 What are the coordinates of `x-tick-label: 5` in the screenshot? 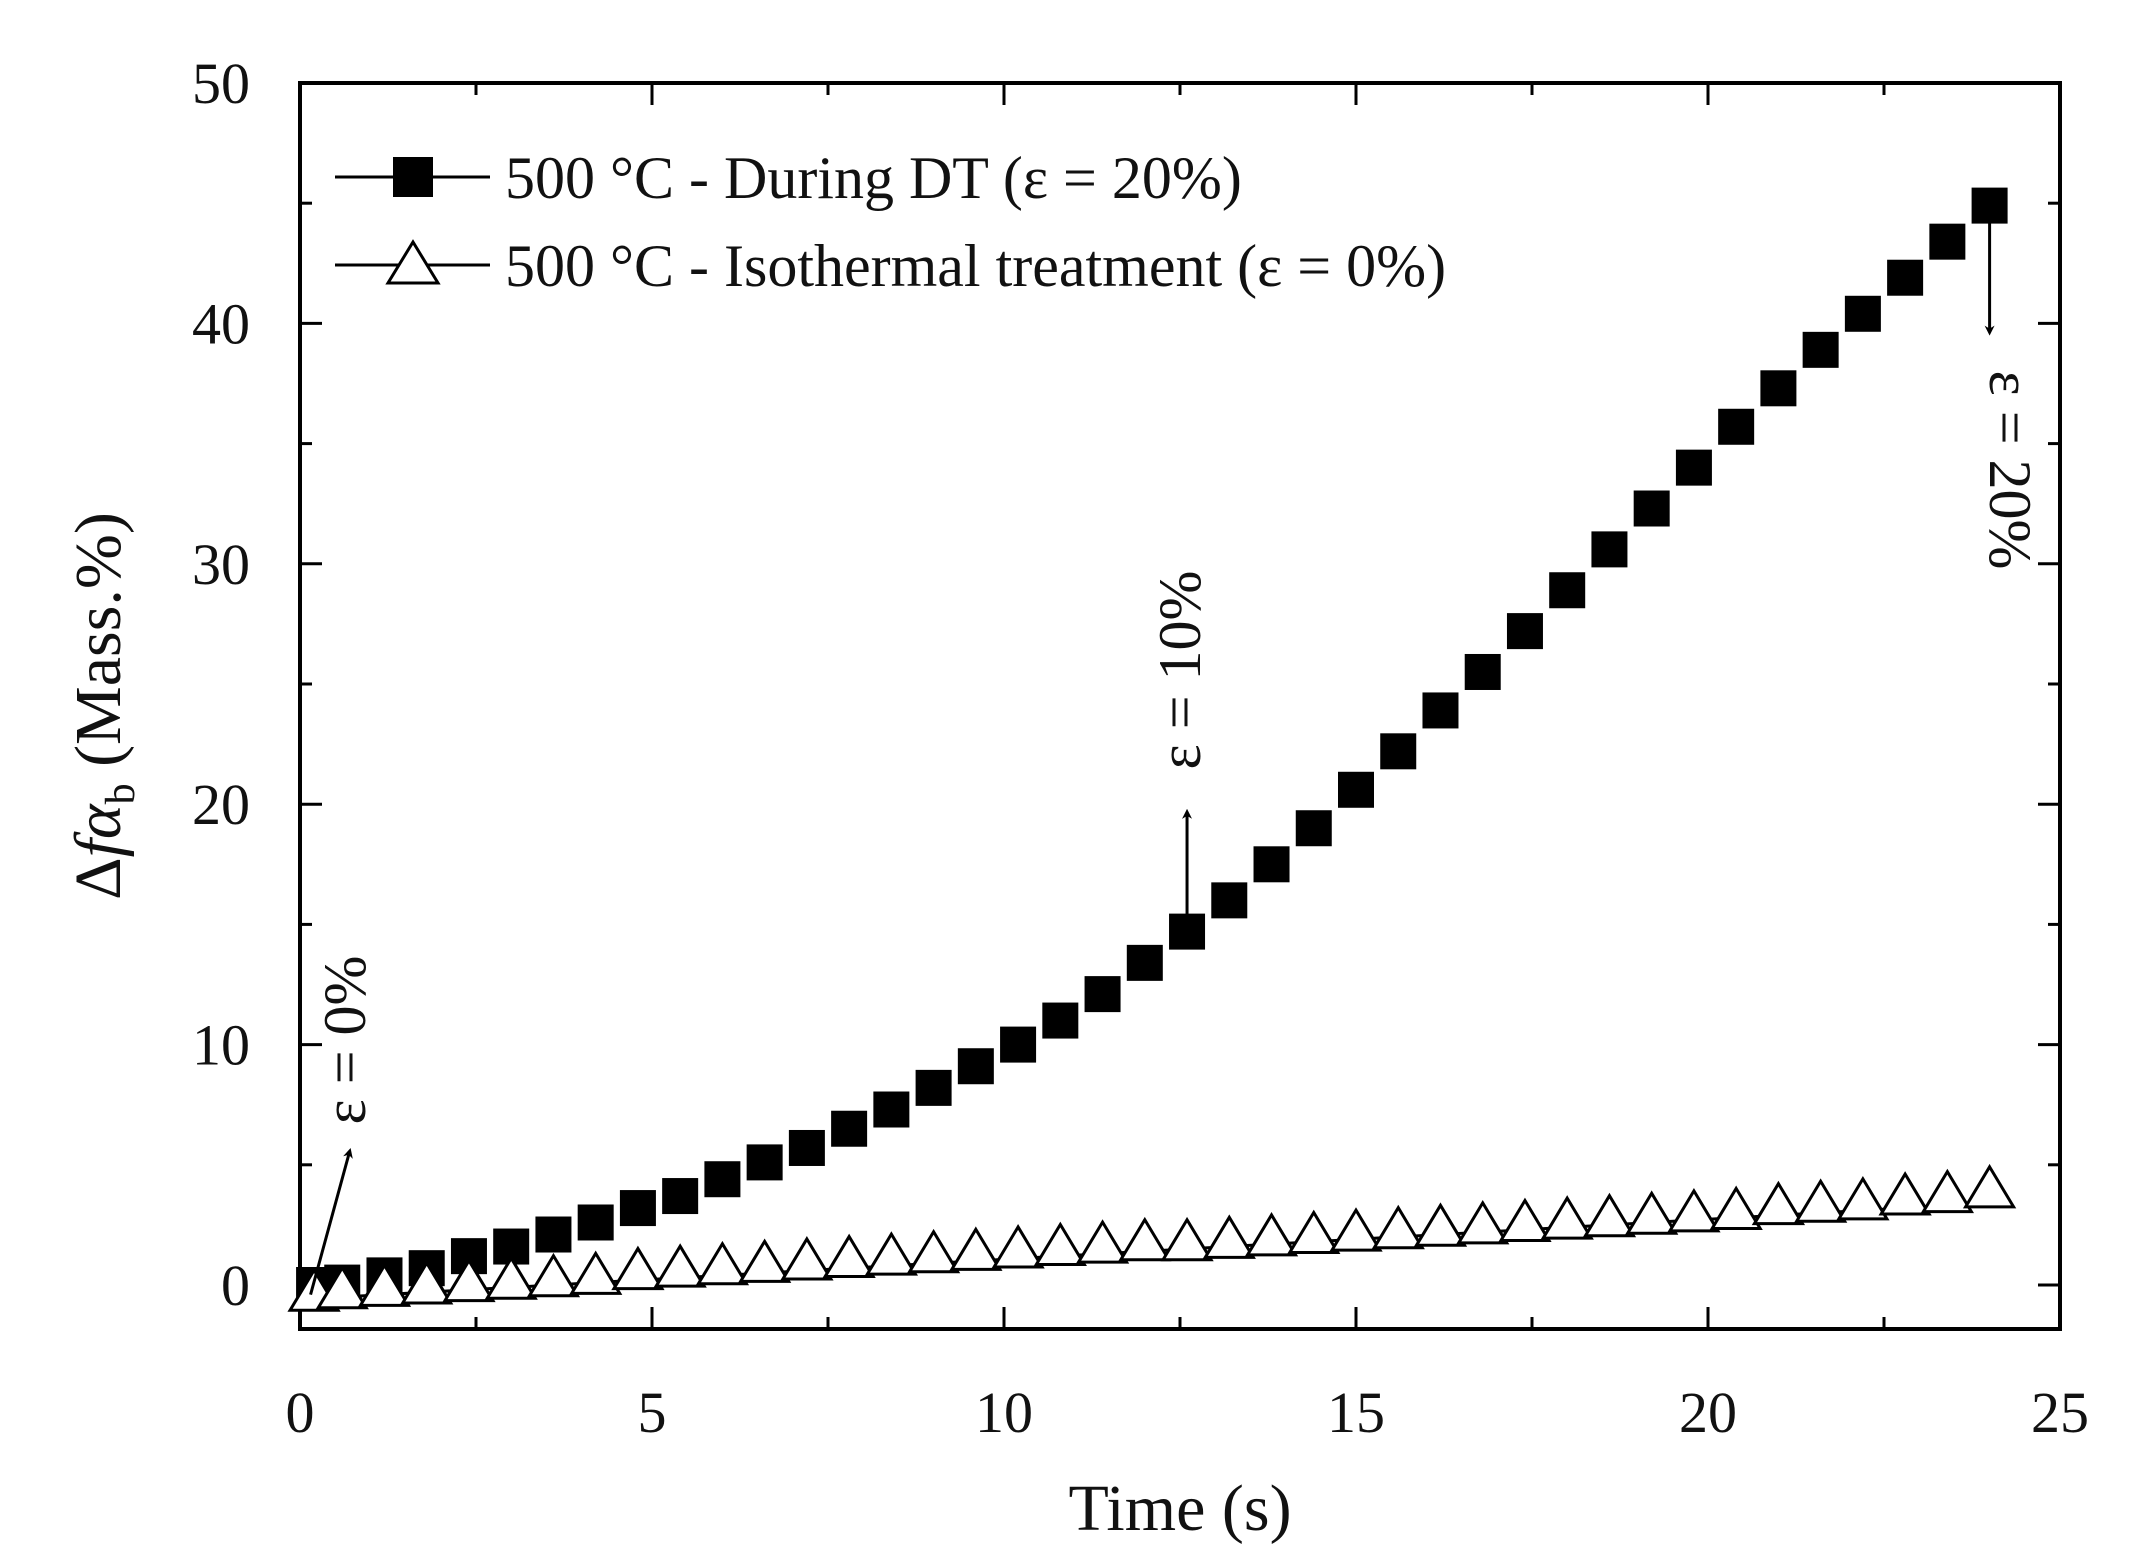 It's located at (652, 1412).